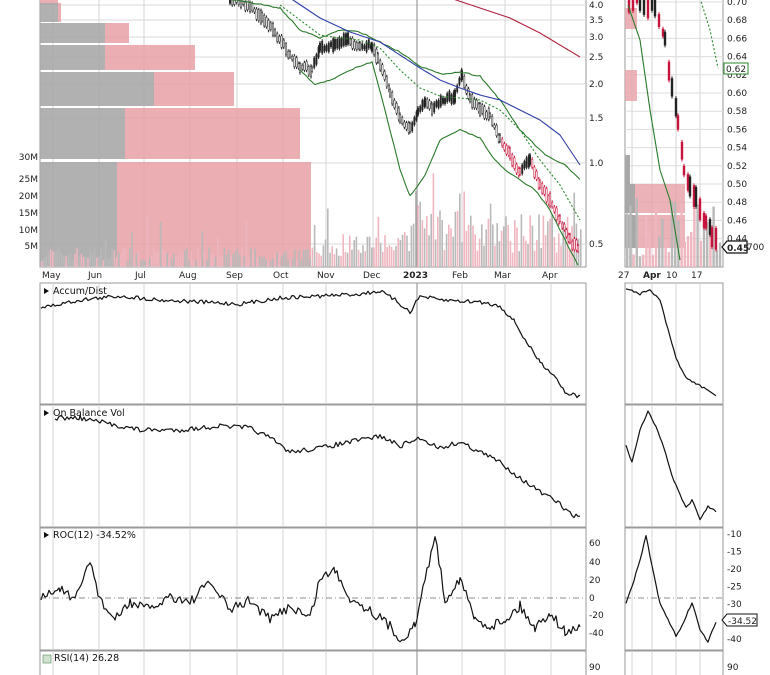 This screenshot has width=770, height=675. What do you see at coordinates (736, 70) in the screenshot?
I see `sma-marker-label: 0.62` at bounding box center [736, 70].